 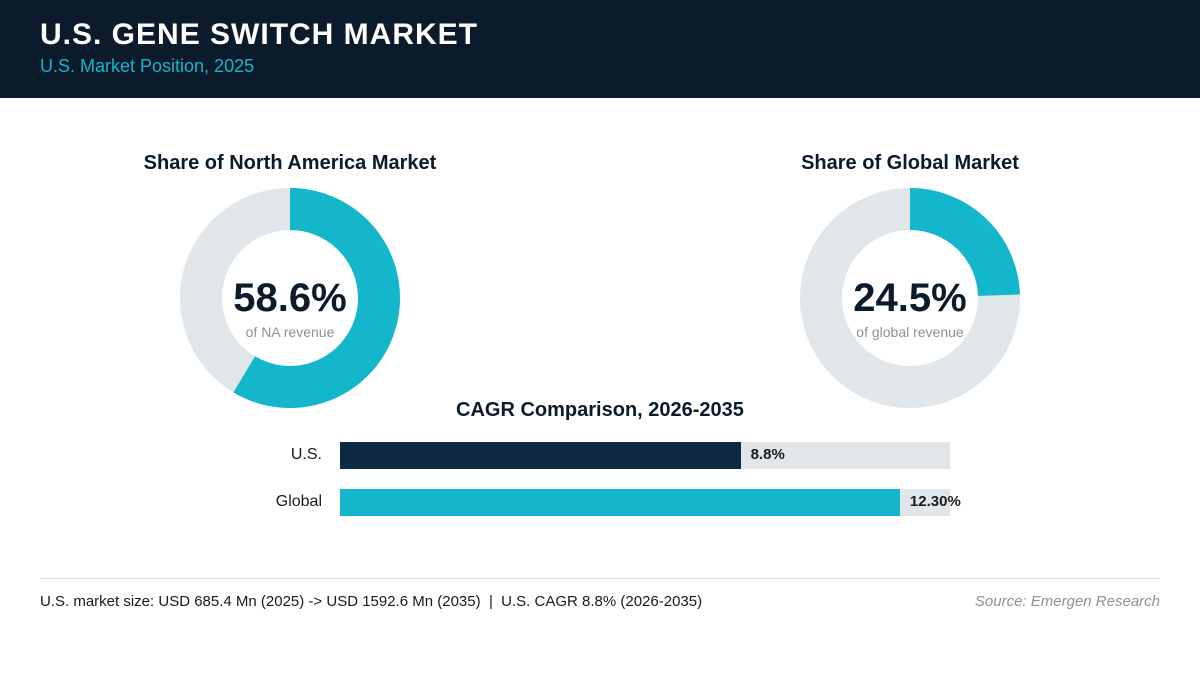 What do you see at coordinates (964, 242) in the screenshot?
I see `donut-arc-global` at bounding box center [964, 242].